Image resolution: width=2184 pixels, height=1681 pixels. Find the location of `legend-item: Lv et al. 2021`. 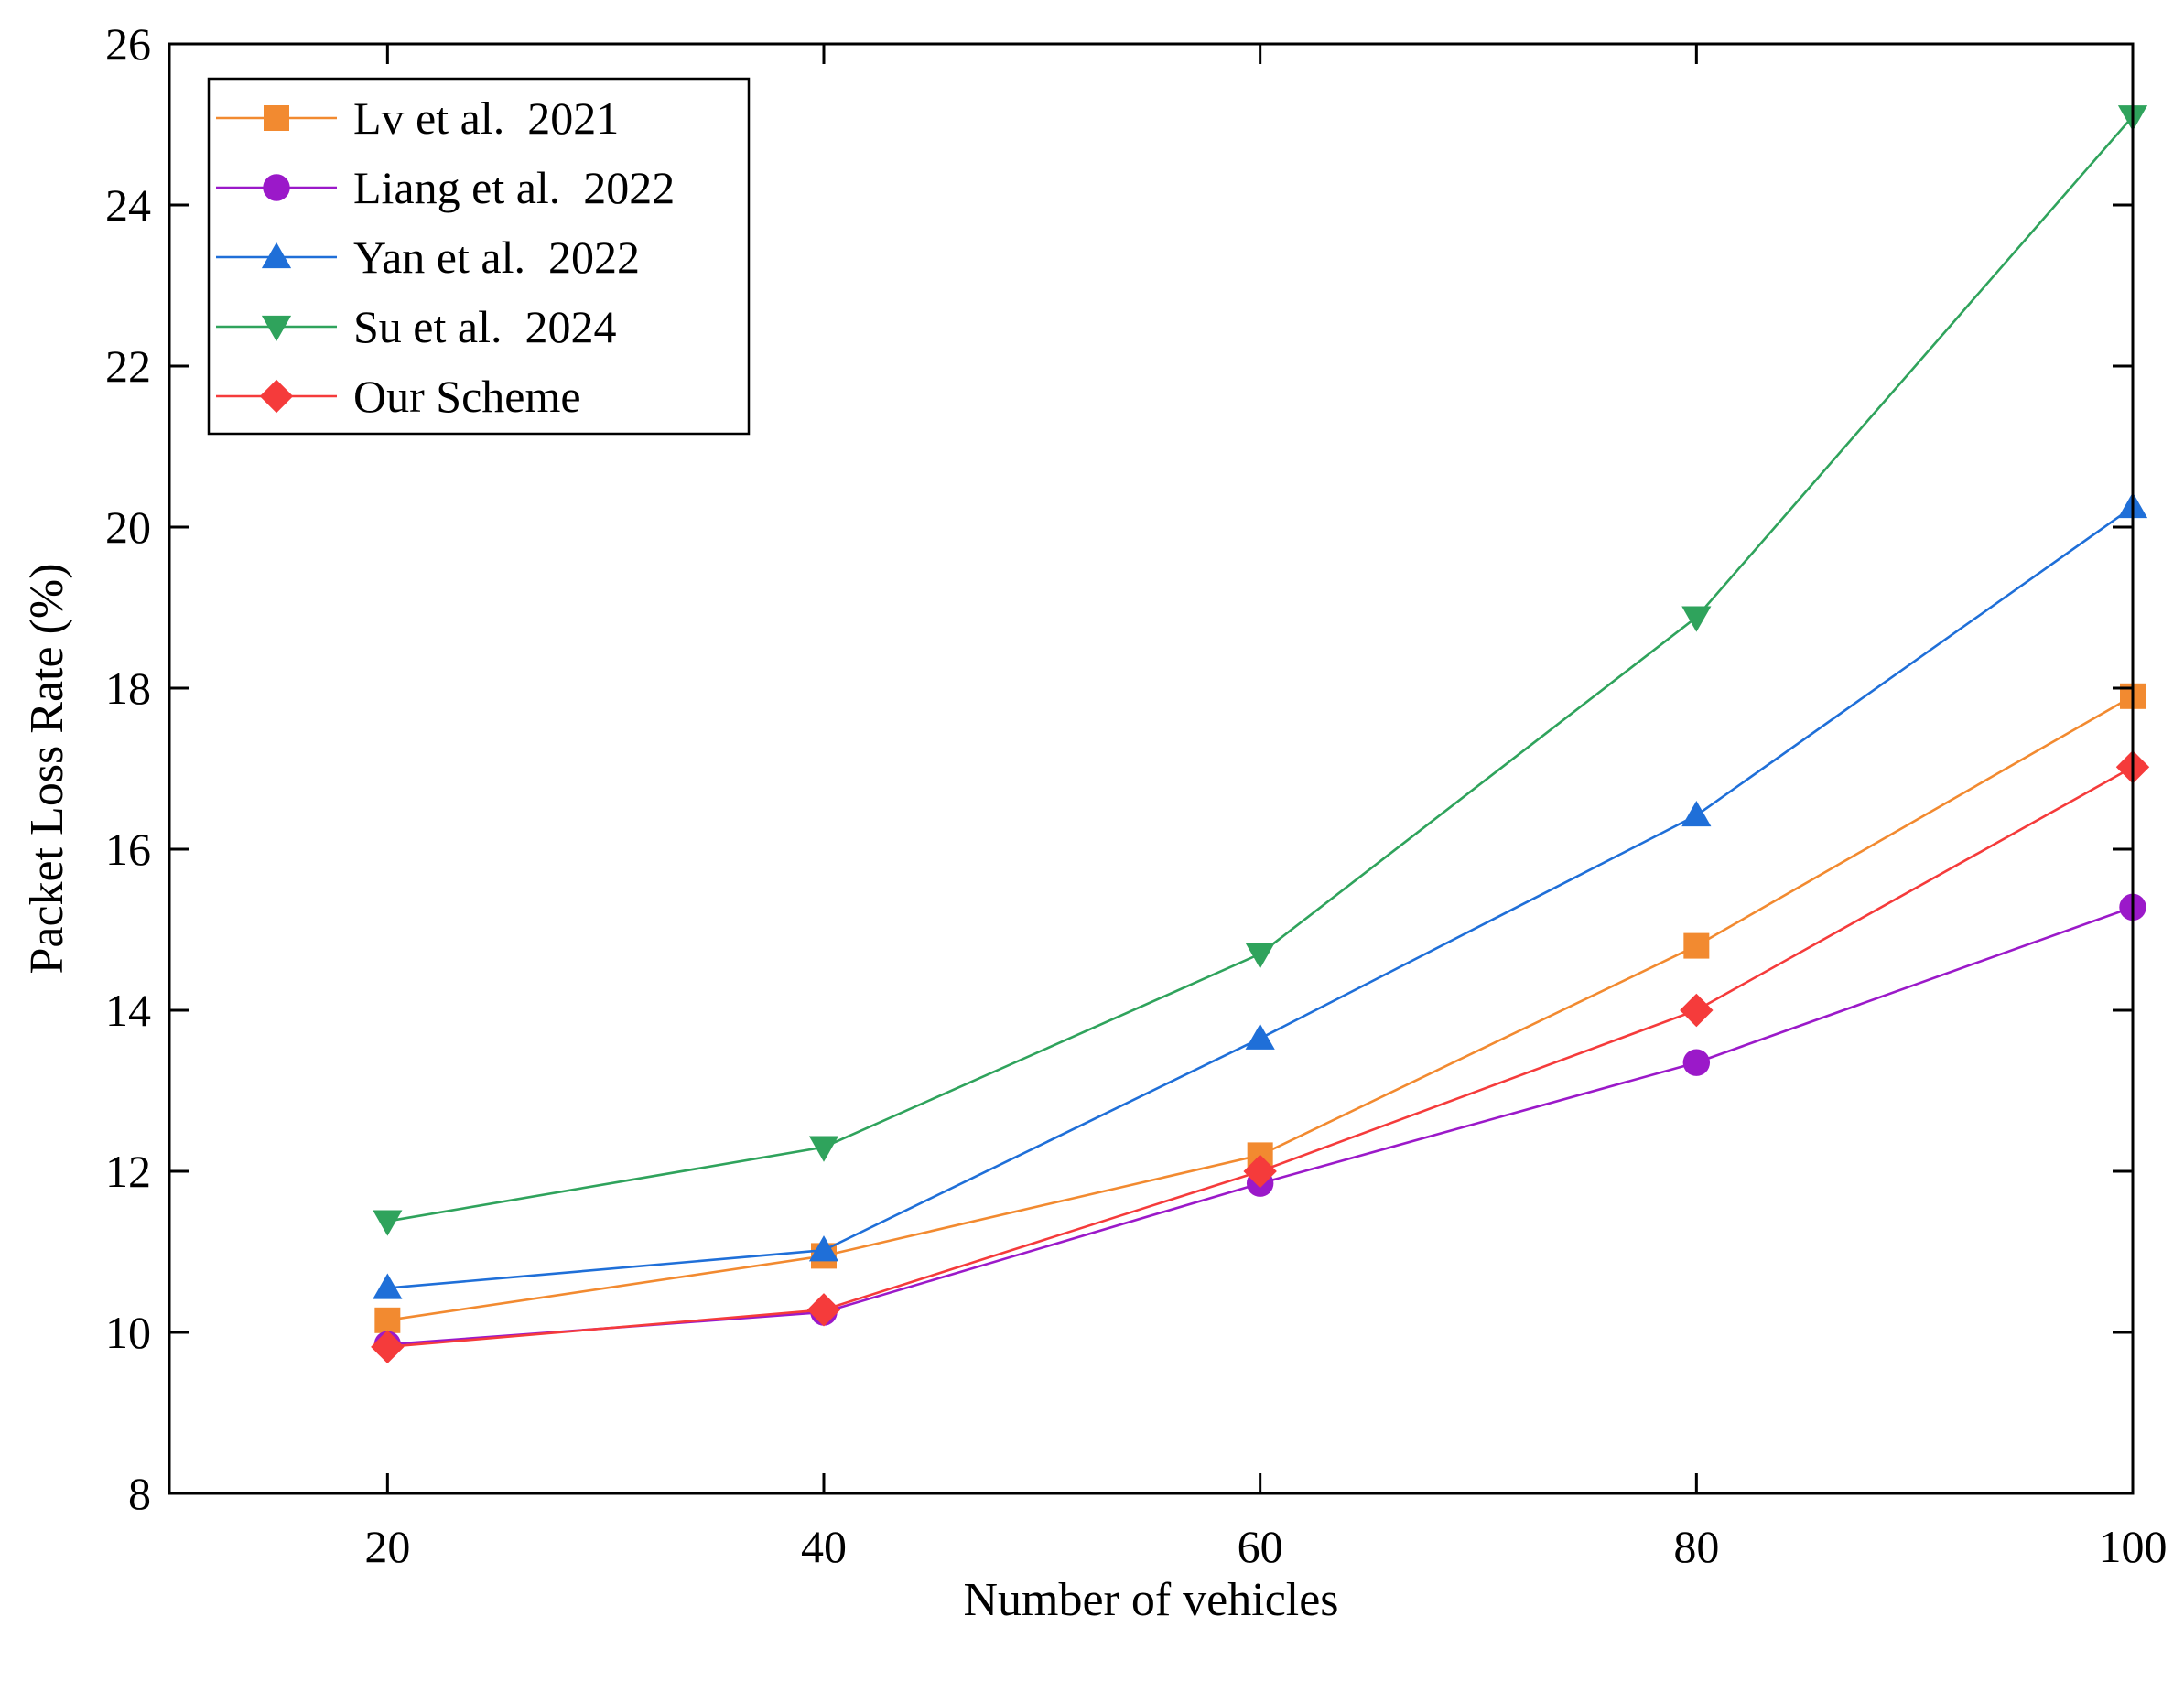

legend-item: Lv et al. 2021 is located at coordinates (417, 118).